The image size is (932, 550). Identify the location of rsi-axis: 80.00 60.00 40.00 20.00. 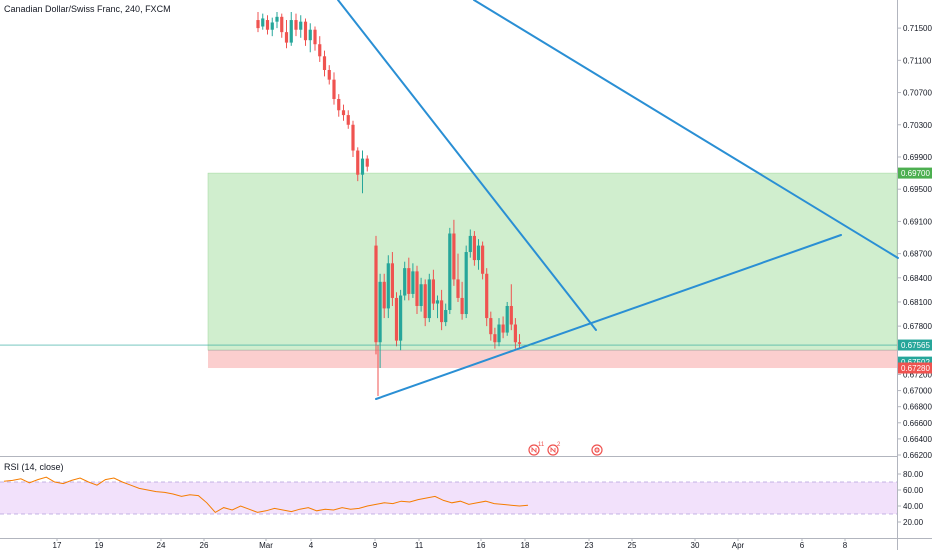
(910, 498).